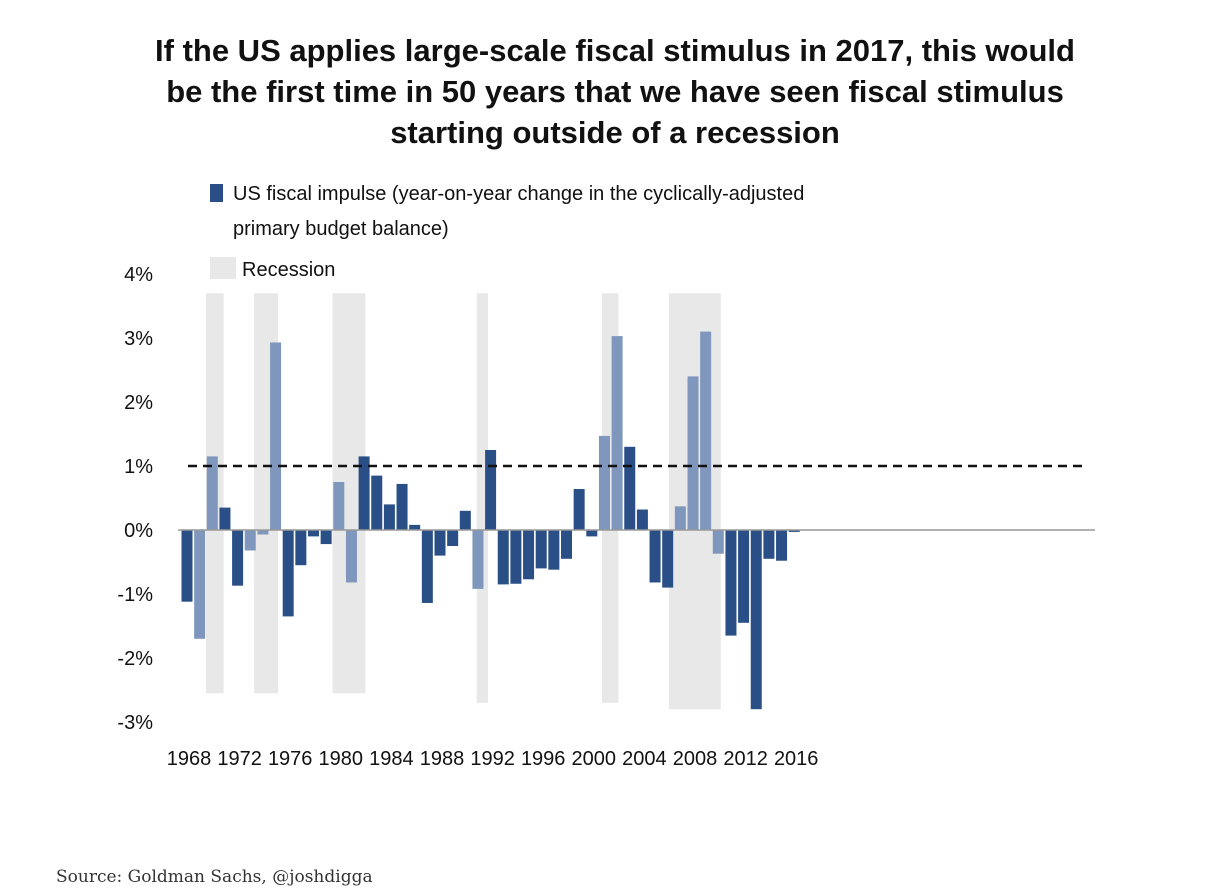 The image size is (1226, 896). I want to click on title-line-3: starting outside of a recession, so click(615, 132).